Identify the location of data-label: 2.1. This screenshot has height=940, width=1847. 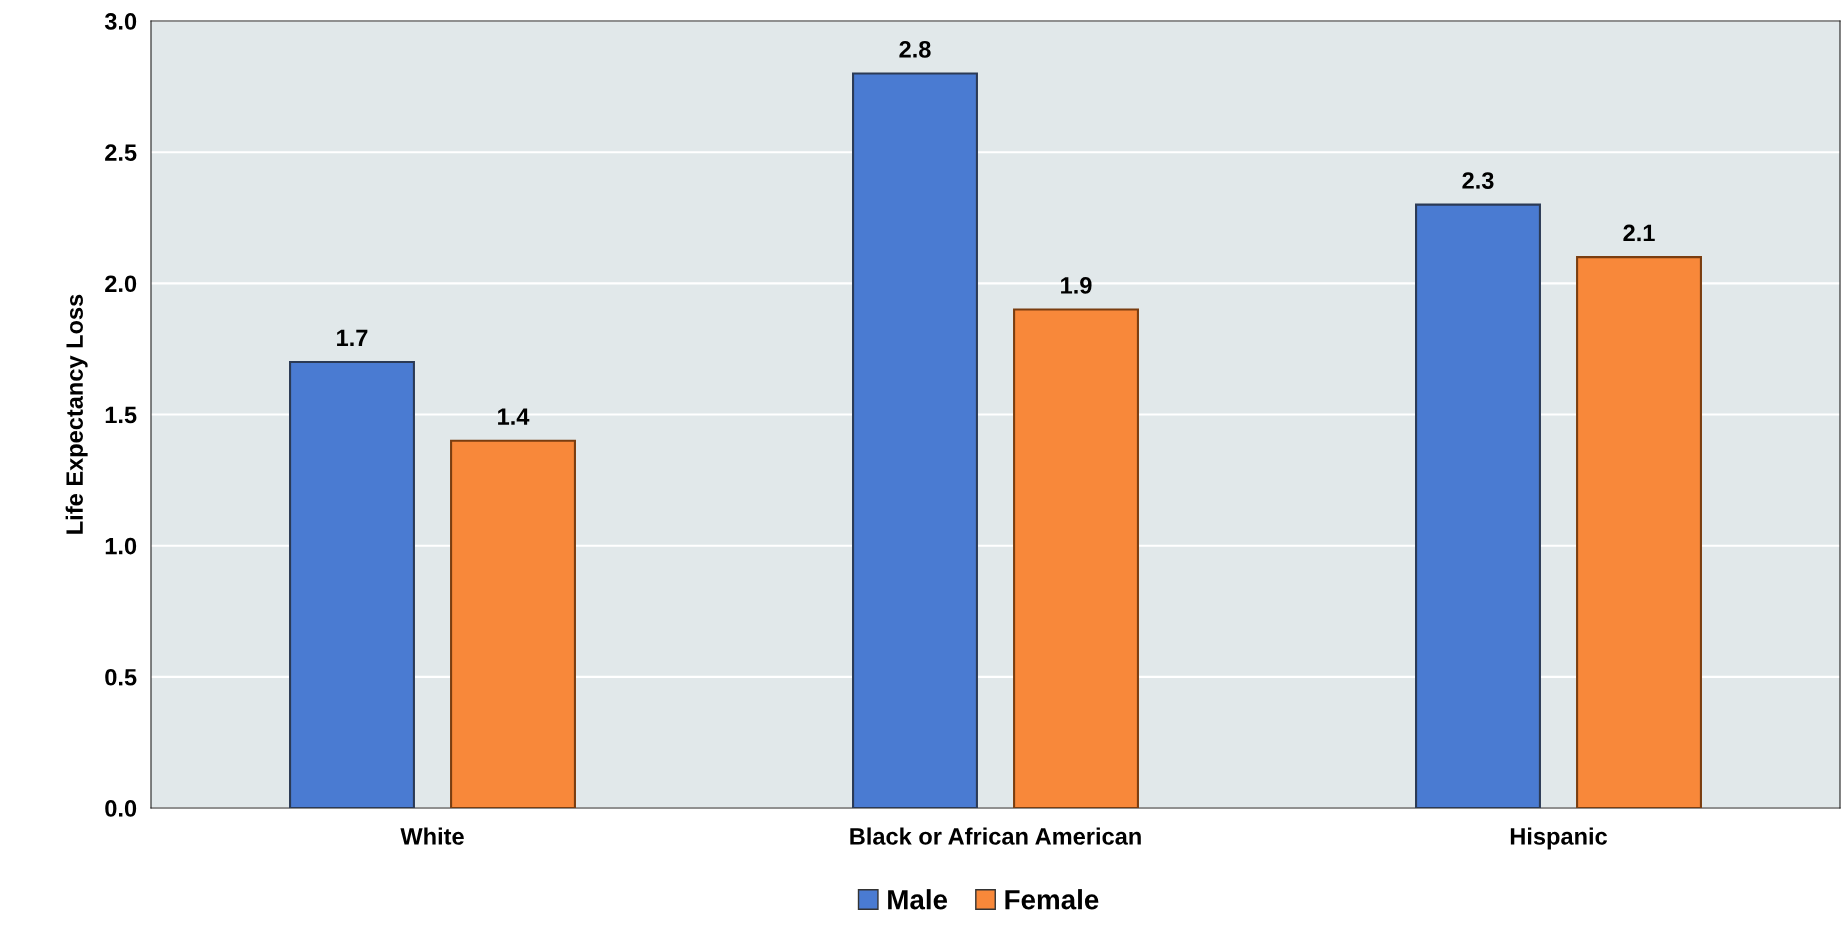
(1639, 233).